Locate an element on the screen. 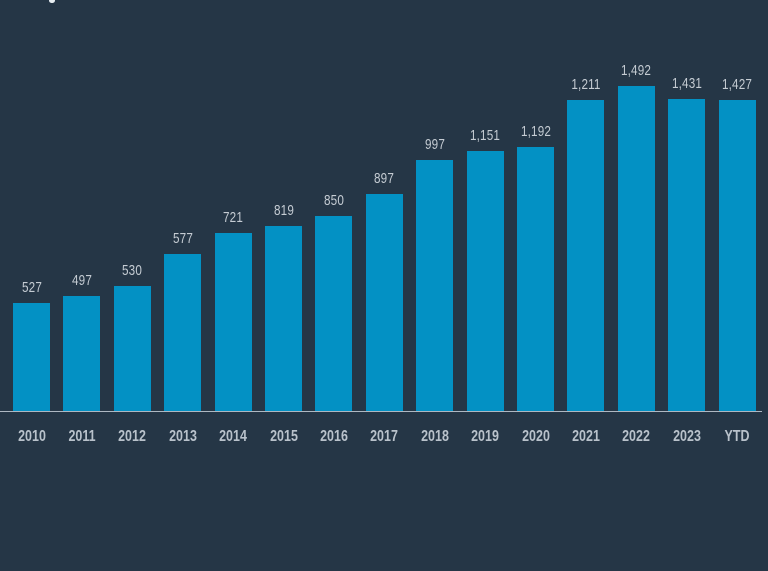 Image resolution: width=768 pixels, height=571 pixels. value-label: 1,492 is located at coordinates (636, 70).